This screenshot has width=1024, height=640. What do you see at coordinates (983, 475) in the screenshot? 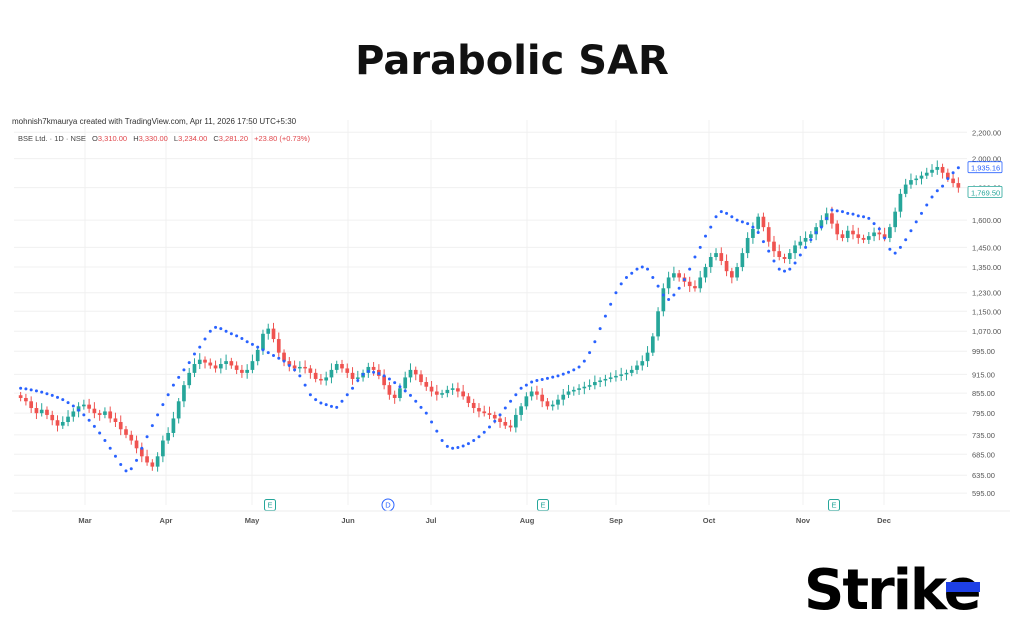
I see `y-tick-label: 635.00` at bounding box center [983, 475].